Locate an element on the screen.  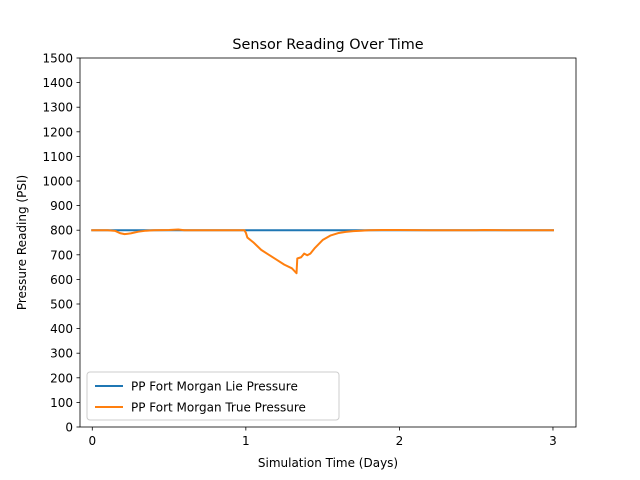
y-tick-label: 600 is located at coordinates (61, 280).